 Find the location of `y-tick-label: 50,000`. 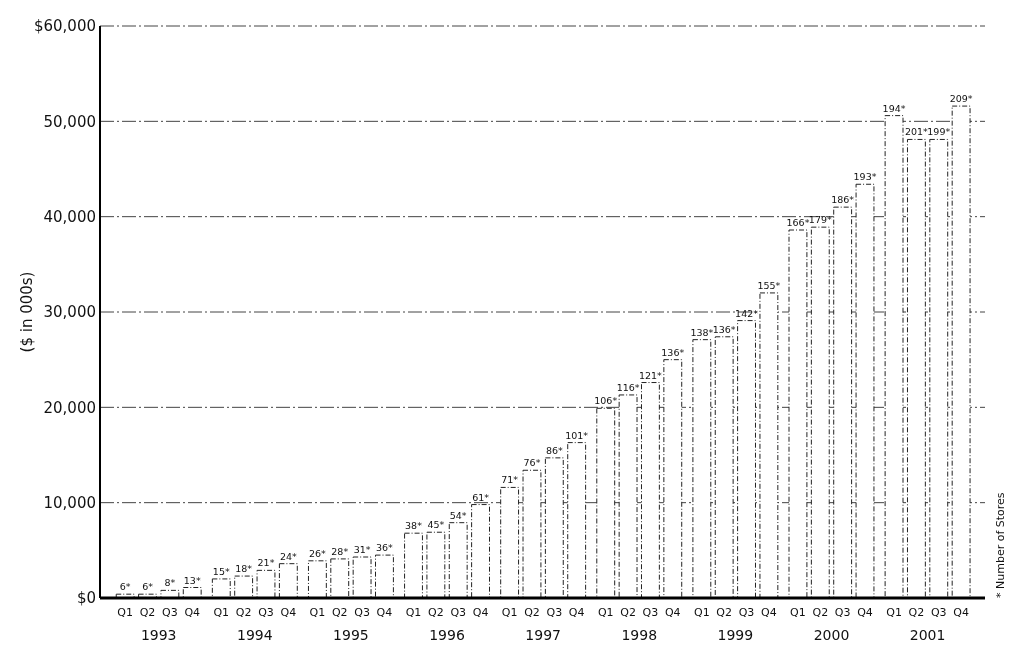

y-tick-label: 50,000 is located at coordinates (69, 121).